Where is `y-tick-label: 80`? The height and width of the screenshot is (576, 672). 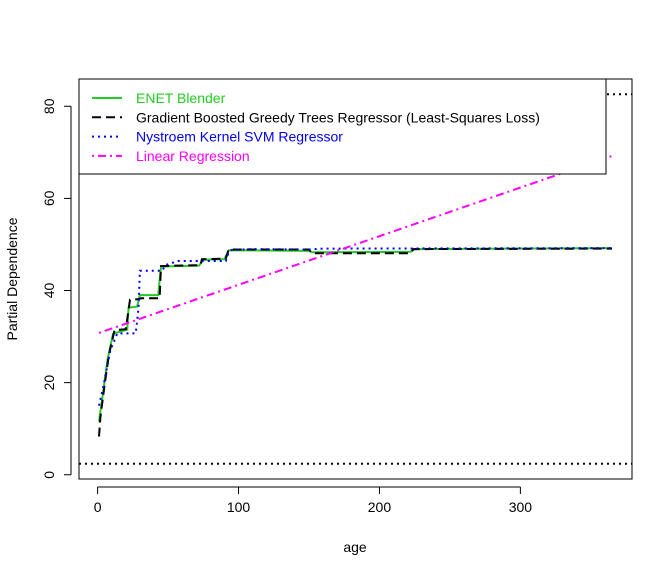
y-tick-label: 80 is located at coordinates (49, 106).